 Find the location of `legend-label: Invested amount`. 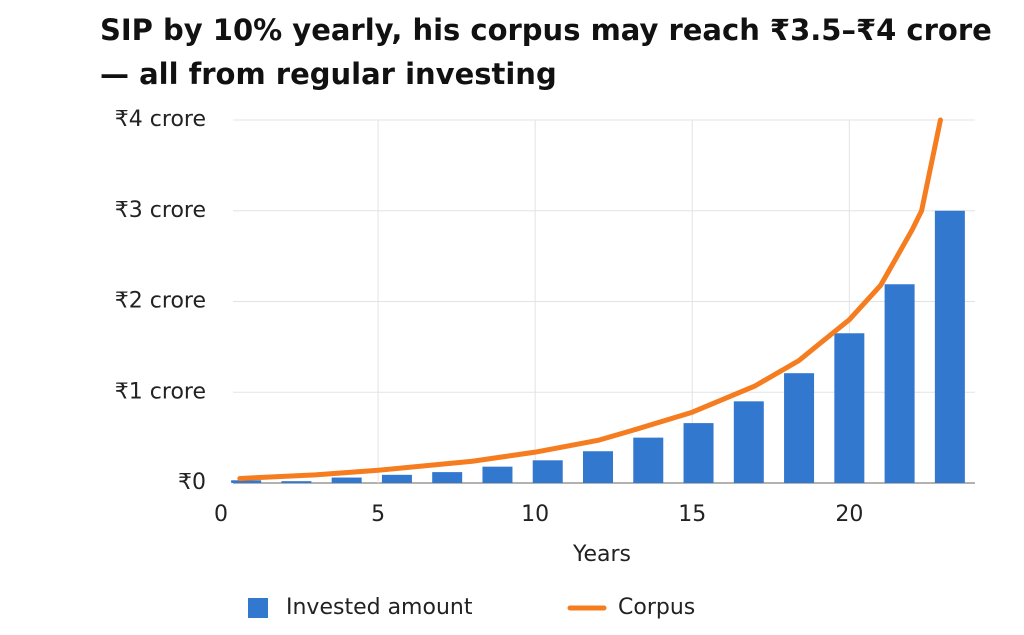

legend-label: Invested amount is located at coordinates (379, 607).